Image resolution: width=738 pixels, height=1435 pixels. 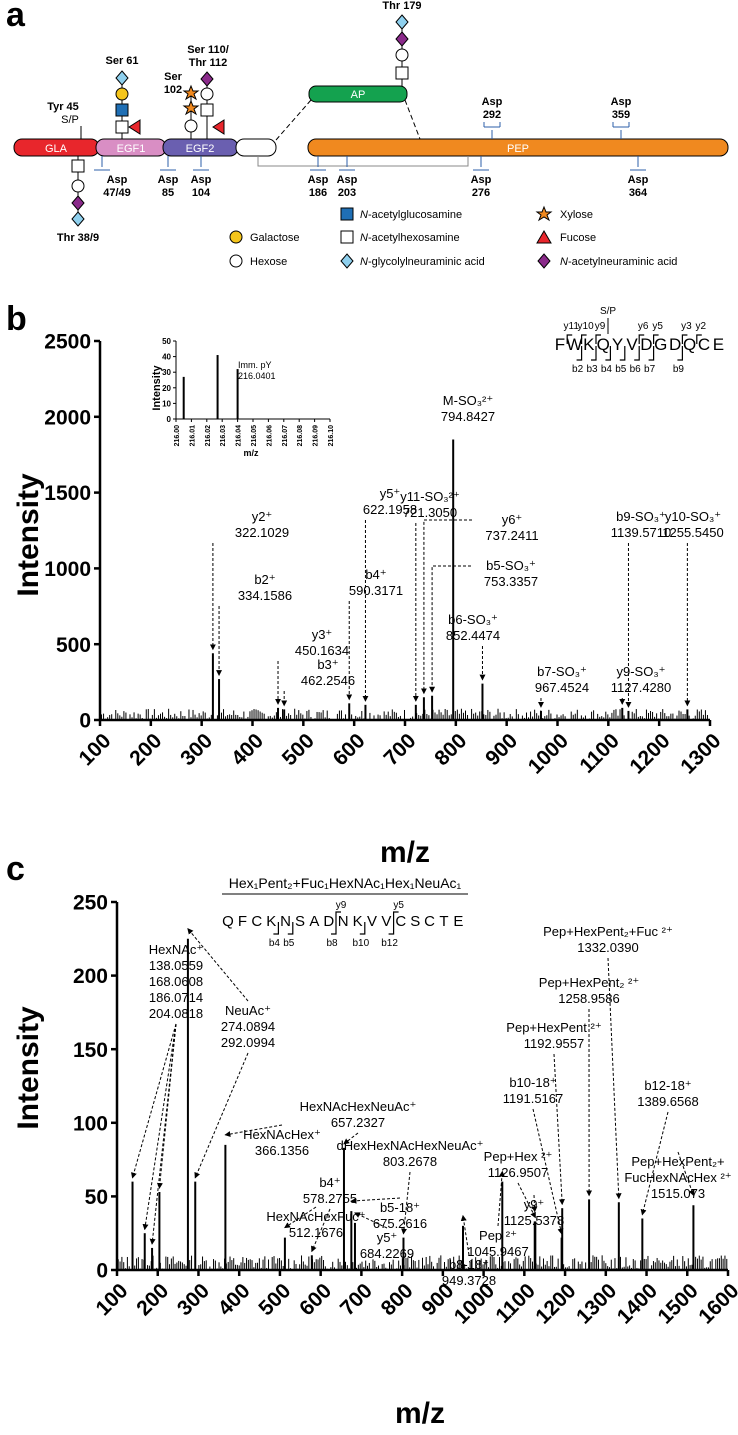 What do you see at coordinates (330, 1198) in the screenshot?
I see `c-annotation-label: 578.2755` at bounding box center [330, 1198].